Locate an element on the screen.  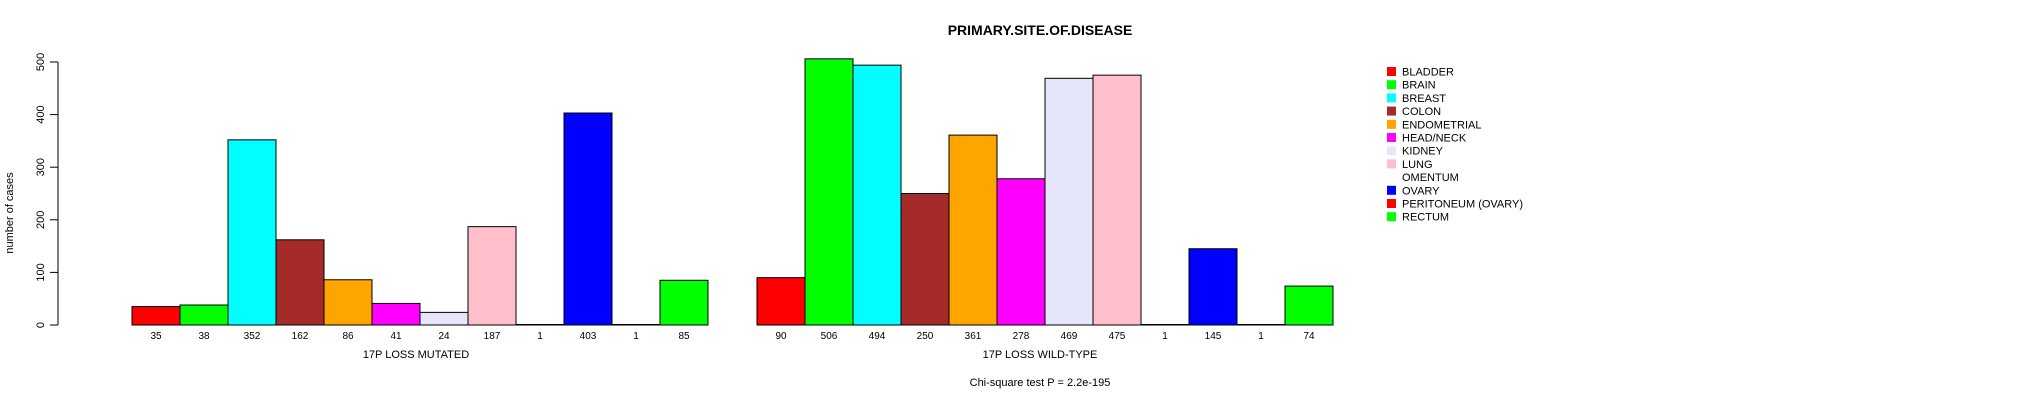
series-label-mutated: 17P LOSS MUTATED is located at coordinates (416, 355).